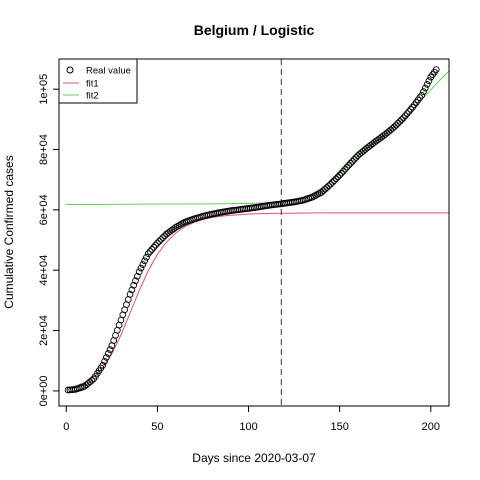 This screenshot has width=480, height=480. Describe the element at coordinates (9, 231) in the screenshot. I see `y-axis-label: Cumulative Confirmed cases` at that location.